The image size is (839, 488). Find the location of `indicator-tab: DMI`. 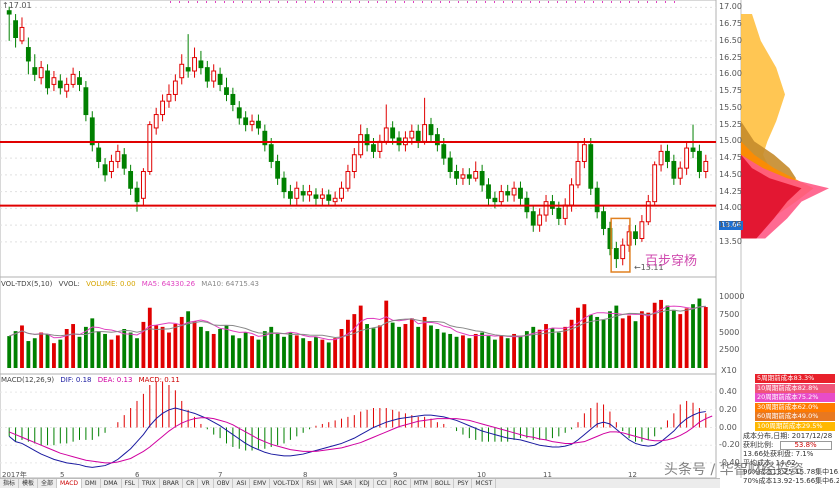

indicator-tab: DMI is located at coordinates (91, 483).